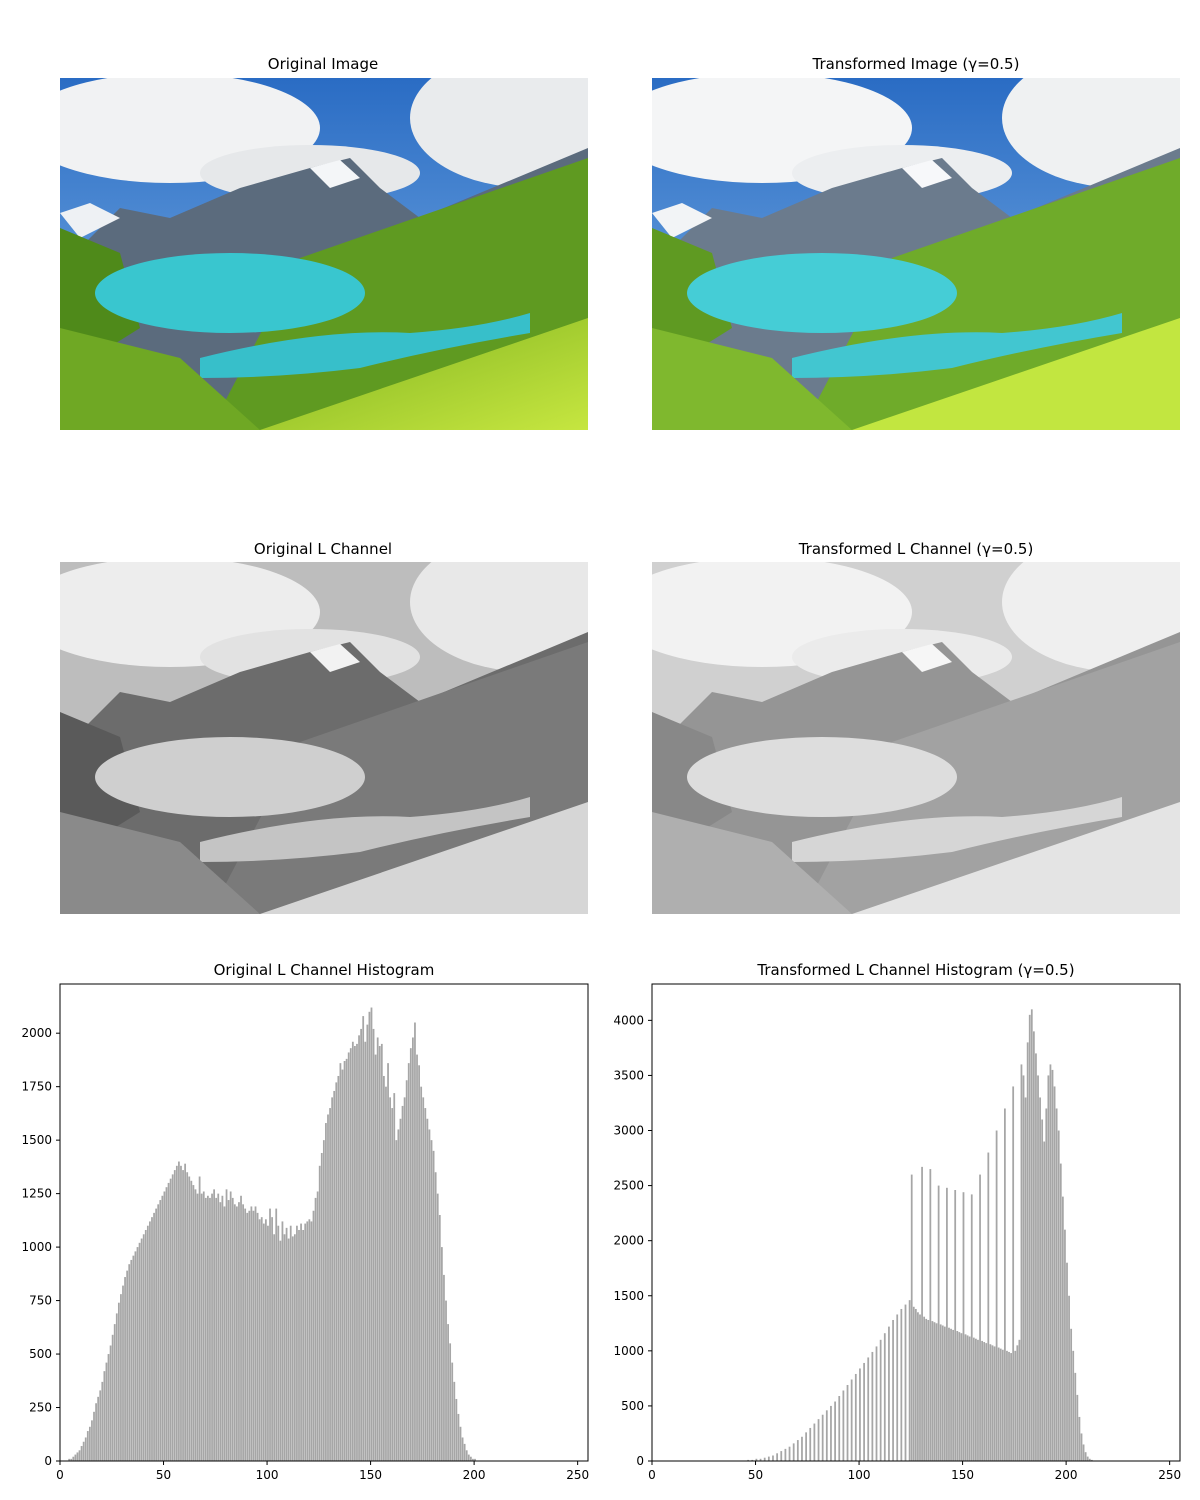  What do you see at coordinates (324, 254) in the screenshot?
I see `landscape-photo` at bounding box center [324, 254].